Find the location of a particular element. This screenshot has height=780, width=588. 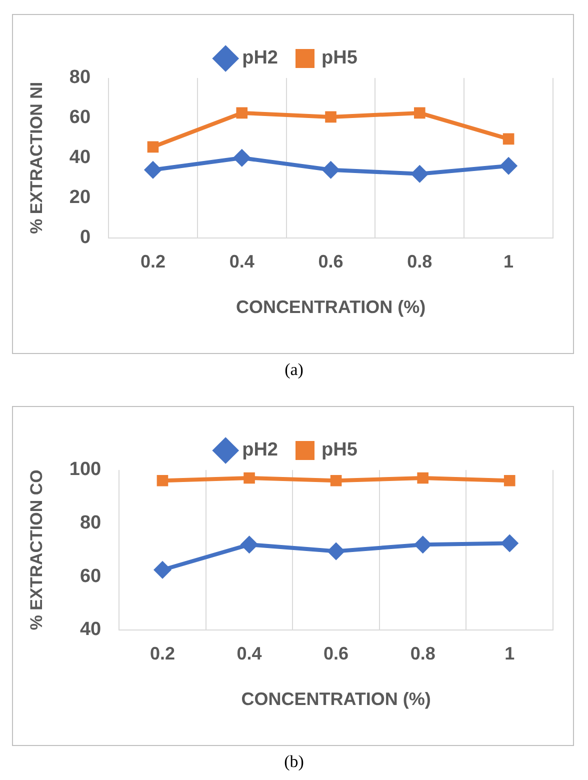

y-axis-title: % EXTRACTION CO is located at coordinates (36, 550).